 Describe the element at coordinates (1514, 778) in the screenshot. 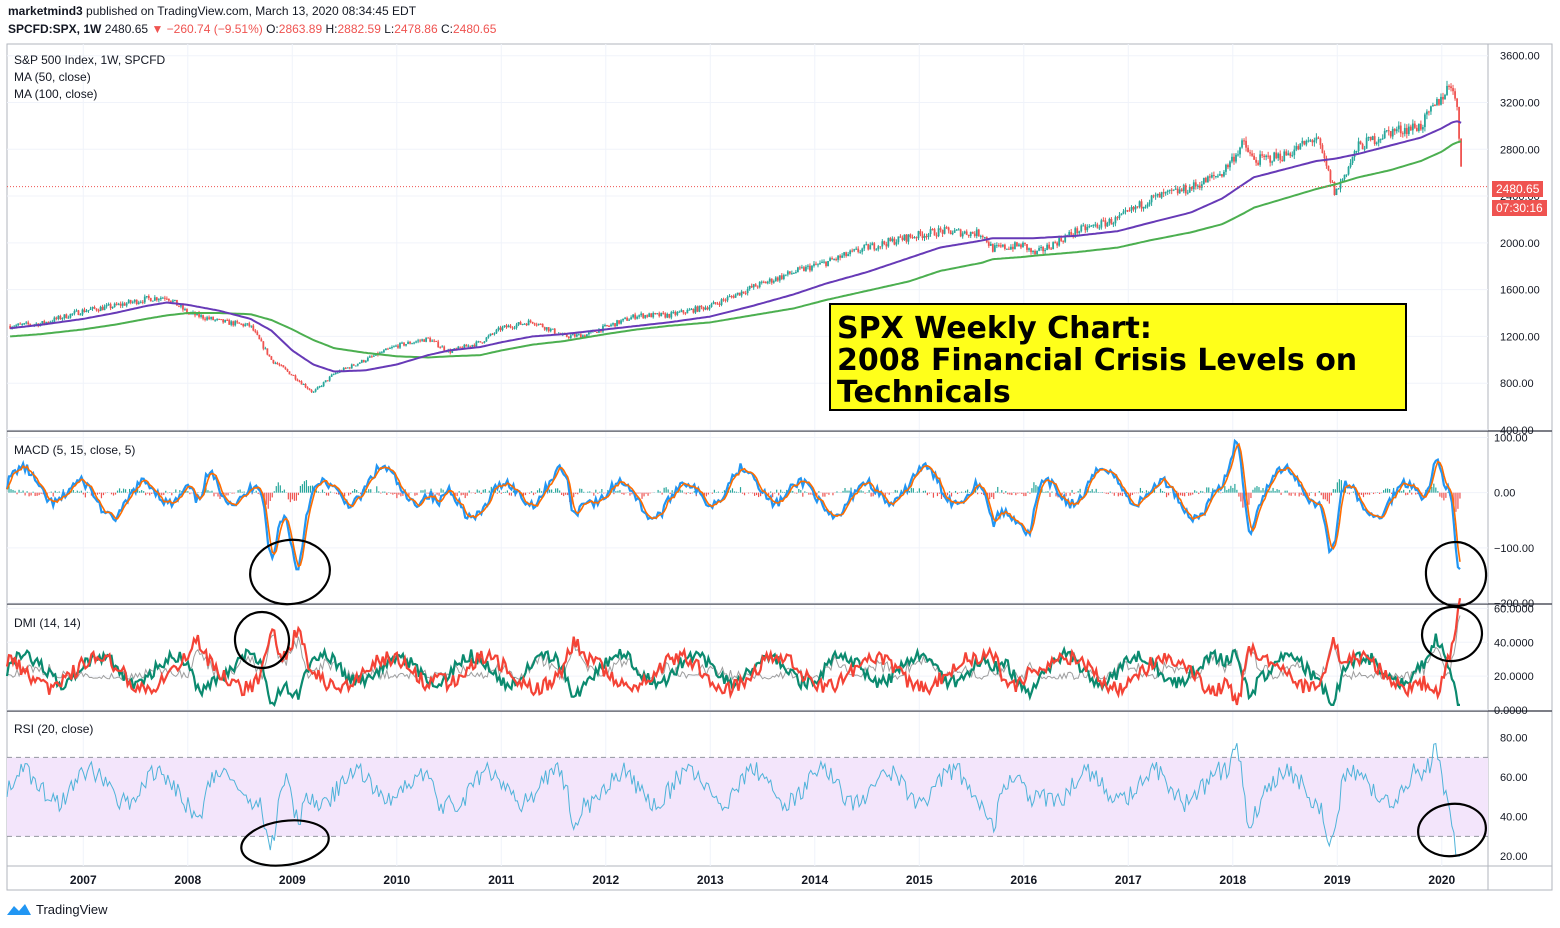

I see `rsi-tick-label: 60.00` at that location.